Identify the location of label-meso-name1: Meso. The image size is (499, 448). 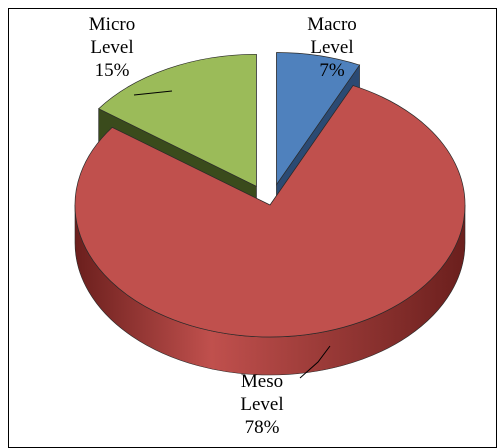
(262, 381).